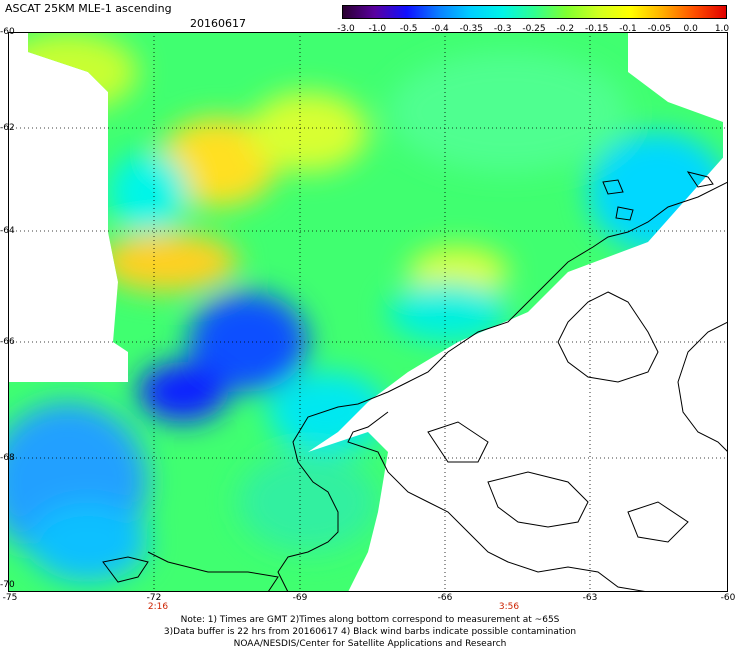  I want to click on lat-label: -66, so click(7, 342).